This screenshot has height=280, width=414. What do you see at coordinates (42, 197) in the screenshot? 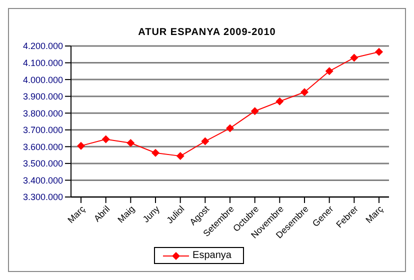
I see `y-tick-label: 3.300.000` at bounding box center [42, 197].